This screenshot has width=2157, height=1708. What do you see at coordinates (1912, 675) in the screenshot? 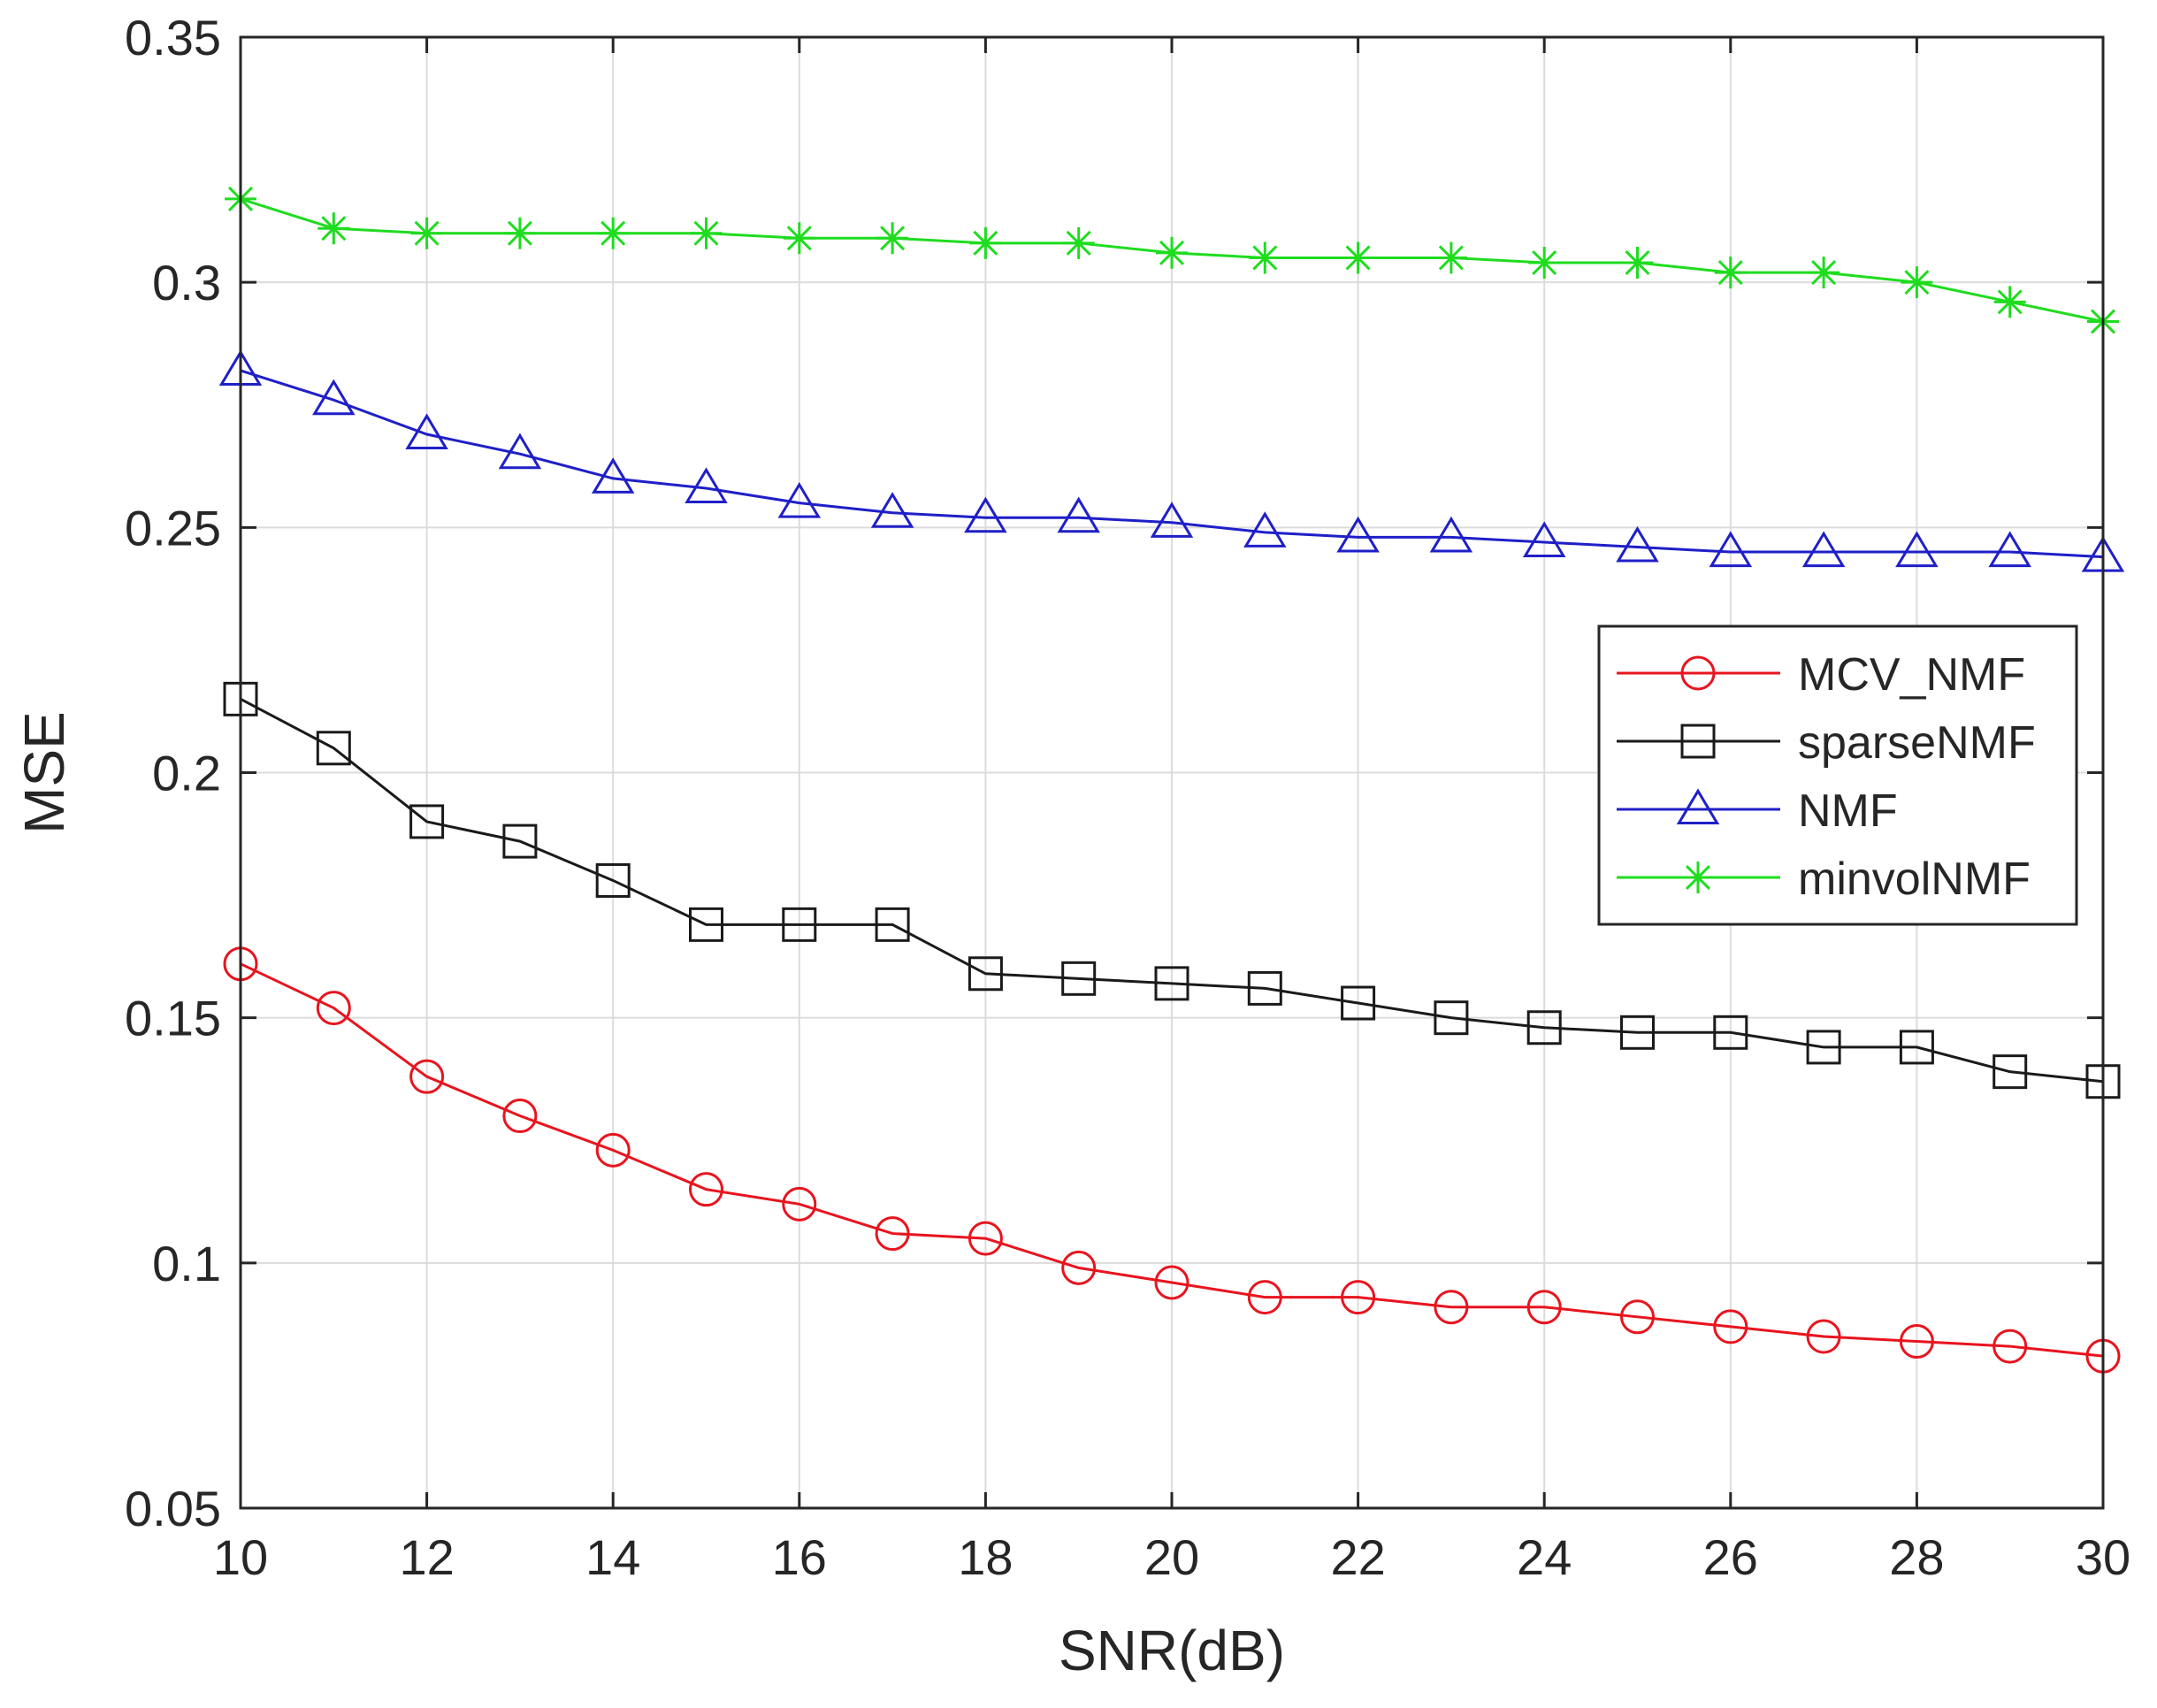
I see `legend-label: MCV_NMF` at bounding box center [1912, 675].